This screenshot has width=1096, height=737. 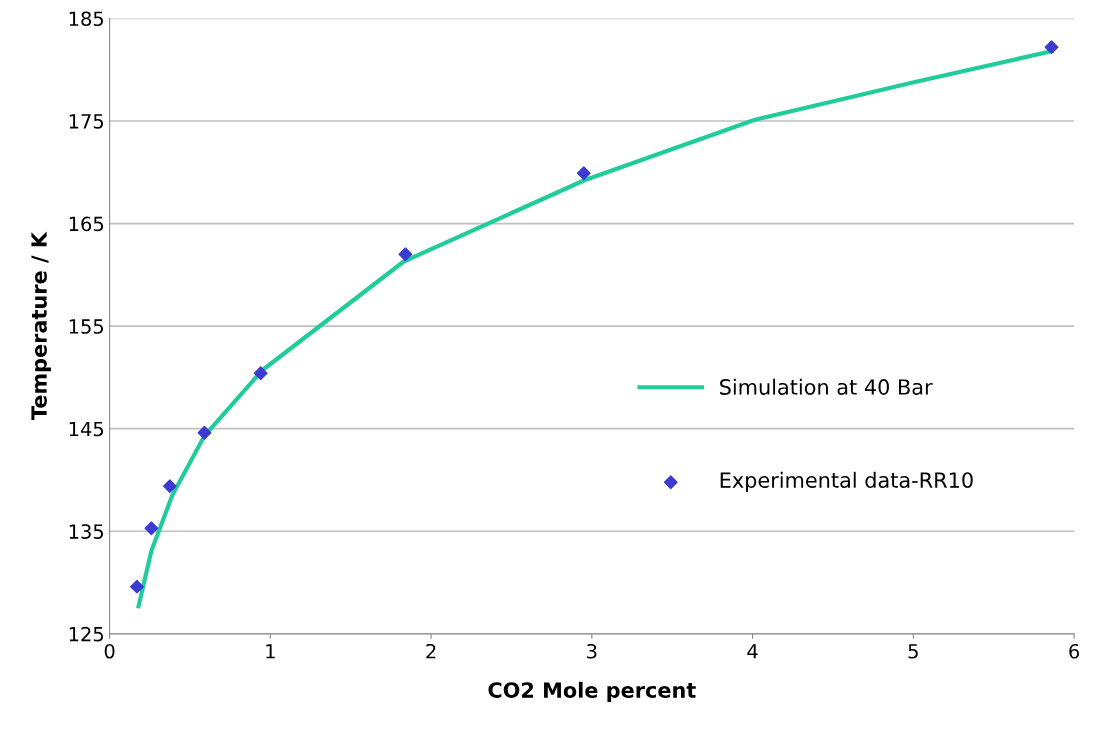 What do you see at coordinates (86, 531) in the screenshot?
I see `y-tick-label: 135` at bounding box center [86, 531].